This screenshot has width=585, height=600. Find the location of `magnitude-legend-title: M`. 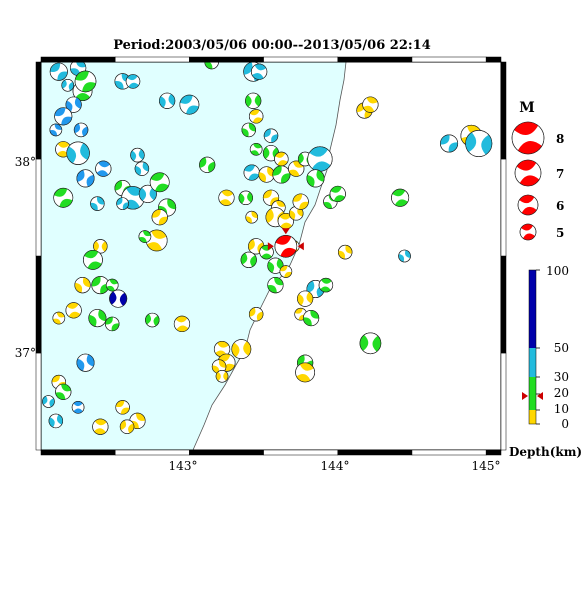

magnitude-legend-title: M is located at coordinates (527, 108).